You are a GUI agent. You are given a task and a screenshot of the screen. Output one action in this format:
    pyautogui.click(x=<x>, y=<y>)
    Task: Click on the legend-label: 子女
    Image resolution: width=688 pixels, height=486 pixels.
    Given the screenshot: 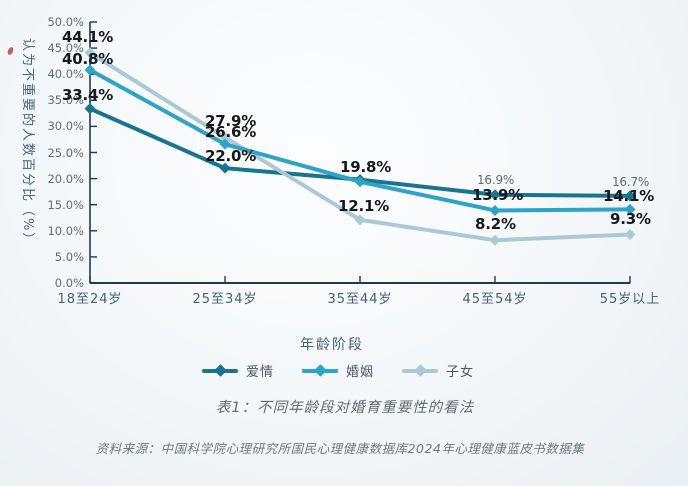 What is the action you would take?
    pyautogui.click(x=460, y=372)
    